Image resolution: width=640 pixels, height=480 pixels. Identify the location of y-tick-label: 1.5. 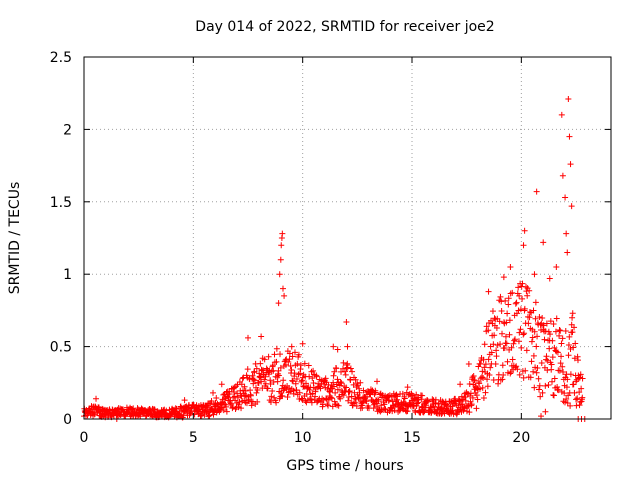
(61, 203).